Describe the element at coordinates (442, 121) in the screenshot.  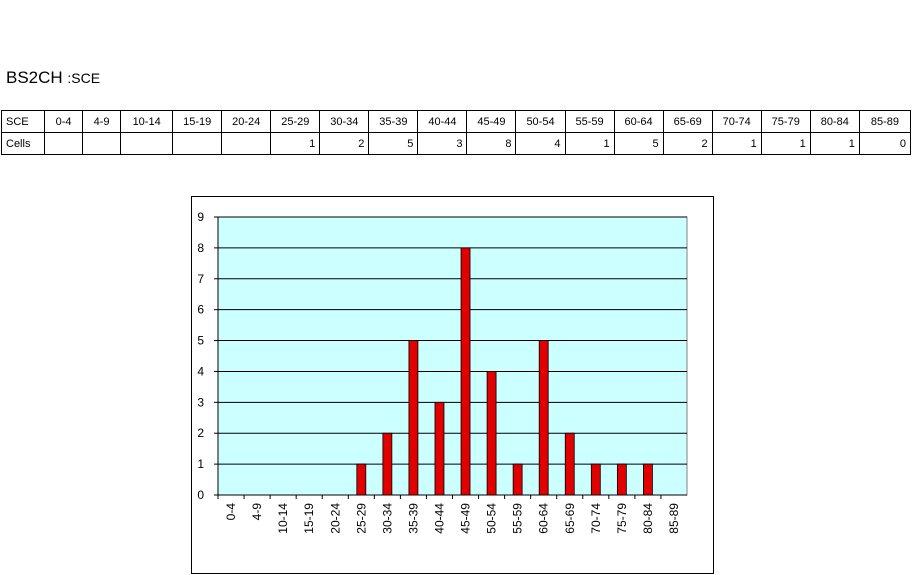
I see `table-column-header: 40-44` at that location.